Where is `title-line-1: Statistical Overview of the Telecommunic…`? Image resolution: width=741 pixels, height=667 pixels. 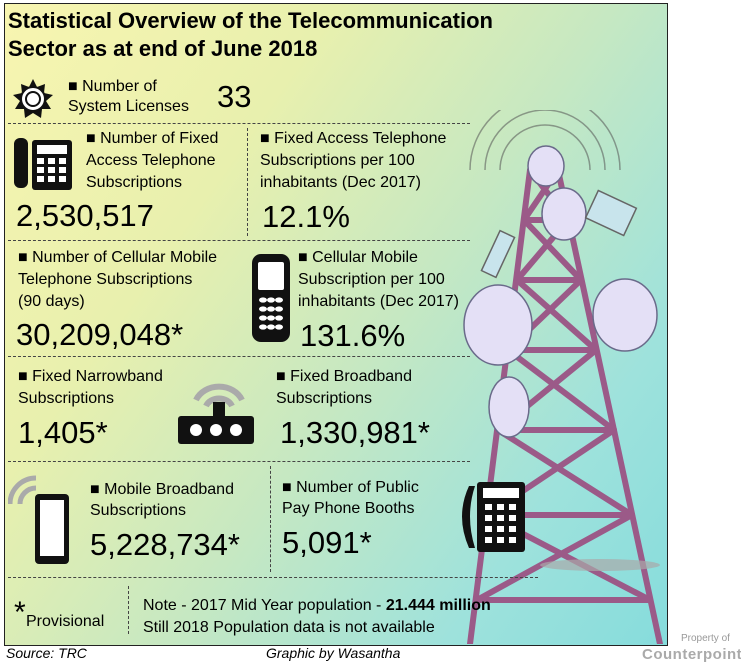 title-line-1: Statistical Overview of the Telecommunic… is located at coordinates (250, 20).